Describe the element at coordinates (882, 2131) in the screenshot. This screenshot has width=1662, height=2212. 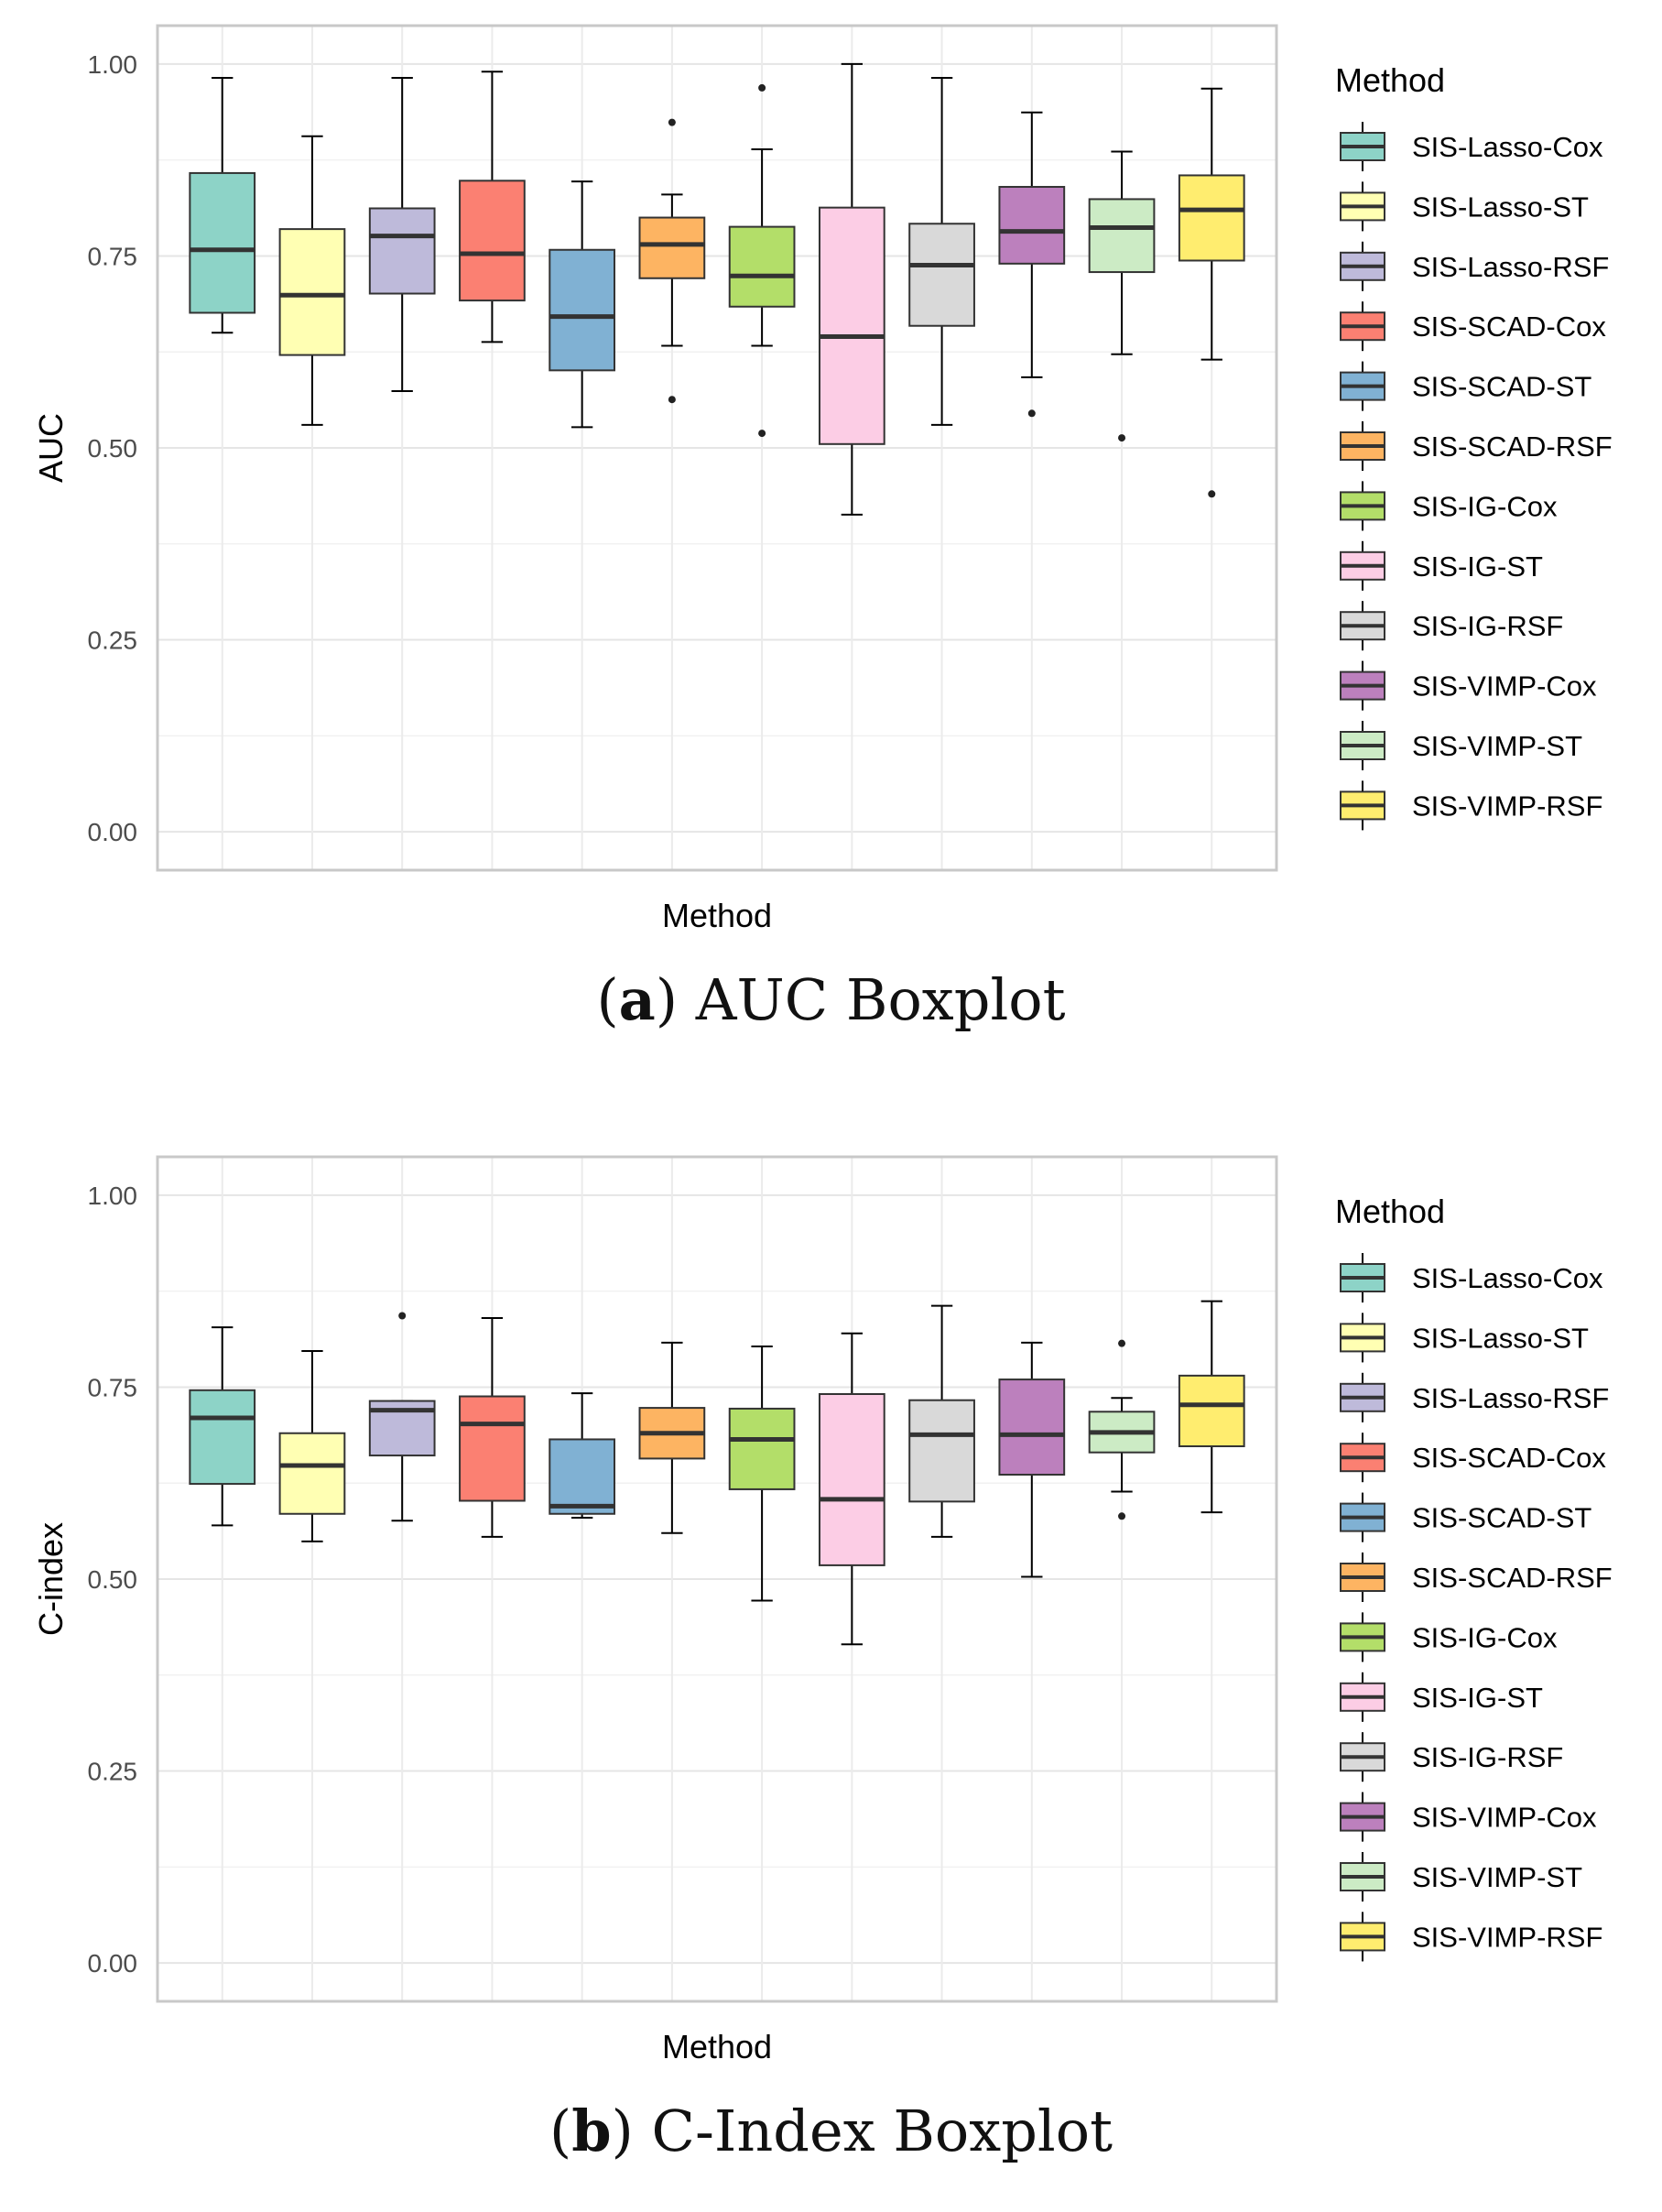
I see `caption-text: C-Index Boxplot` at that location.